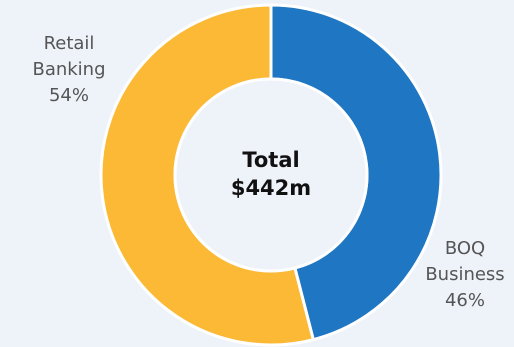  Describe the element at coordinates (465, 248) in the screenshot. I see `boq-business-label-line1: BOQ` at that location.